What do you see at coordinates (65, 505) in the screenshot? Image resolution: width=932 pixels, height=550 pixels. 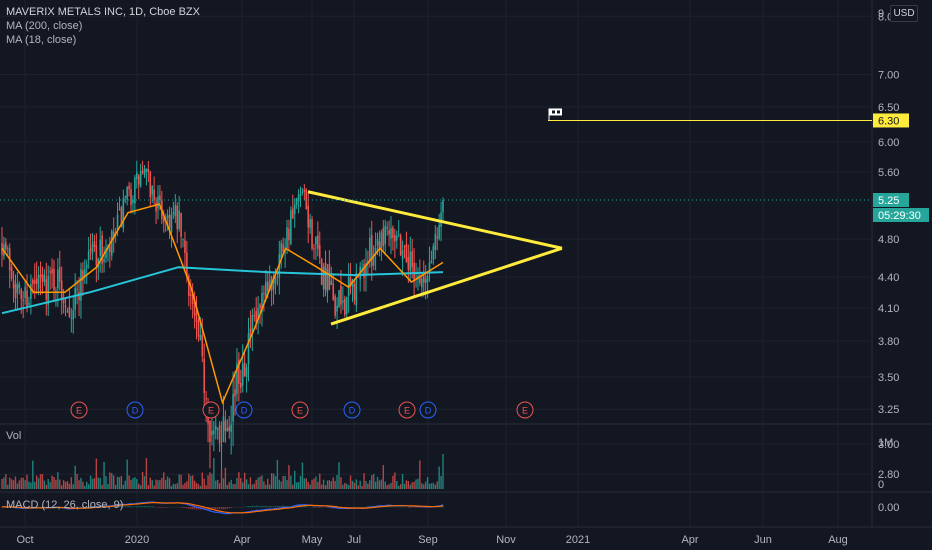 I see `macd-legend: MACD (12, 26, close, 9)` at bounding box center [65, 505].